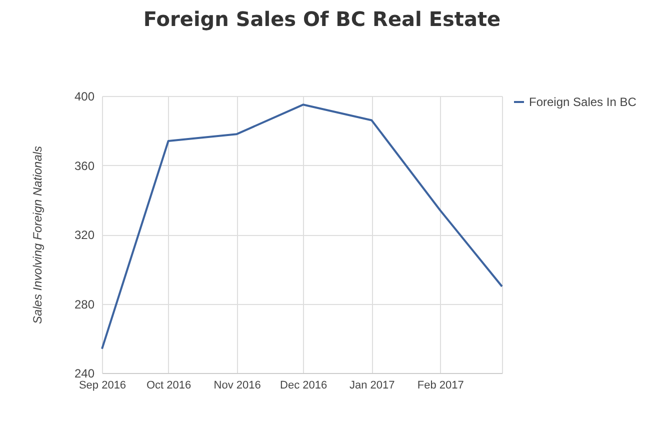  Describe the element at coordinates (322, 19) in the screenshot. I see `chart-title: Foreign Sales Of BC Real Estate` at that location.